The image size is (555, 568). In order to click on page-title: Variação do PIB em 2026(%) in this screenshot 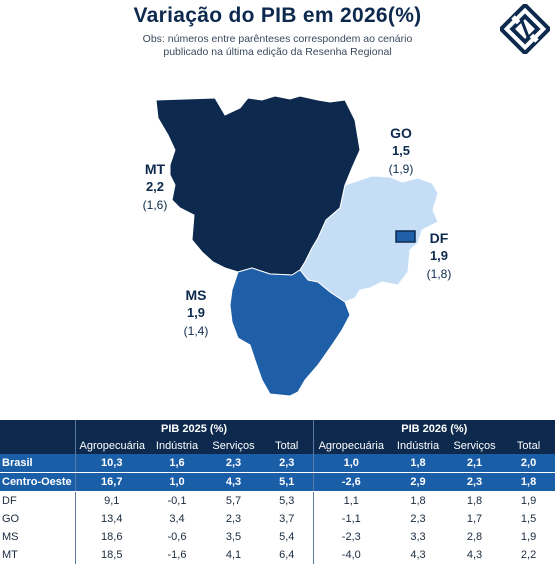, I will do `click(277, 15)`.